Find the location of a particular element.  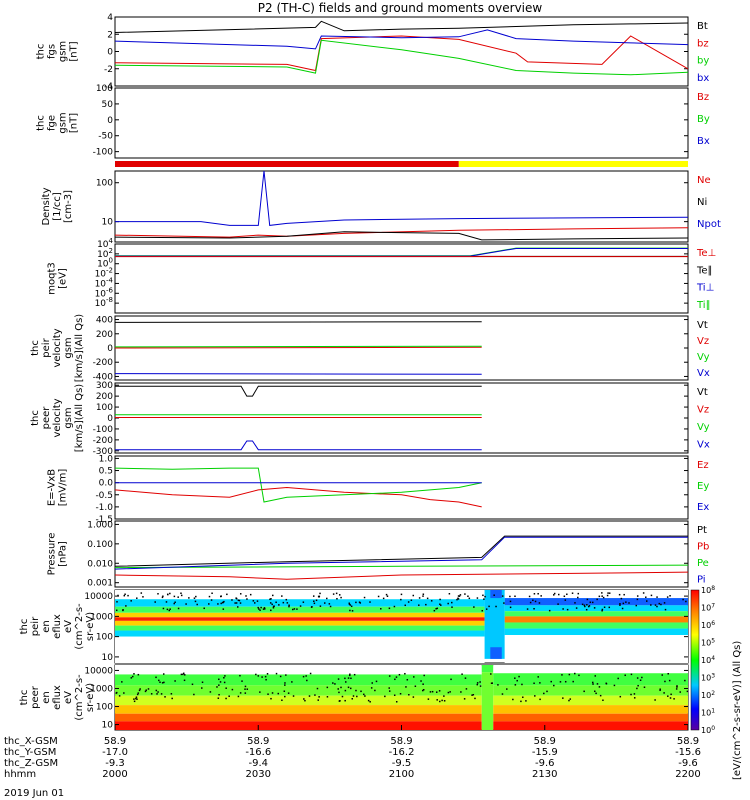

y-tick-label: 100 is located at coordinates (104, 184).